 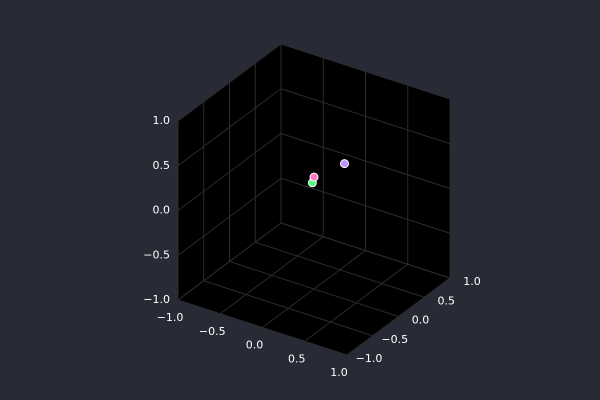 What do you see at coordinates (447, 300) in the screenshot?
I see `y-tick-label: 0.5` at bounding box center [447, 300].